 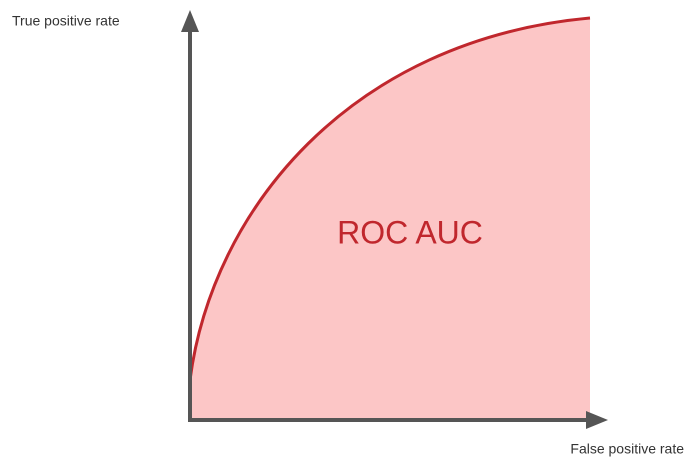 What do you see at coordinates (66, 21) in the screenshot?
I see `y-axis-label: True positive rate` at bounding box center [66, 21].